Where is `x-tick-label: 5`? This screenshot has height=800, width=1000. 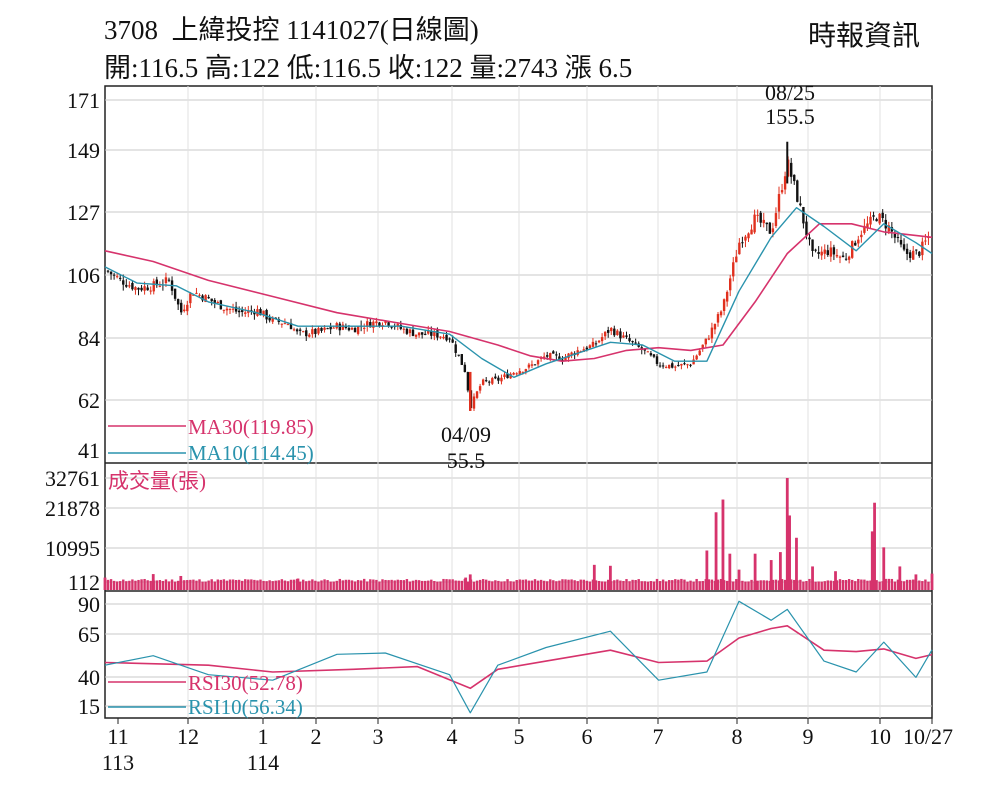
x-tick-label: 5 is located at coordinates (519, 736).